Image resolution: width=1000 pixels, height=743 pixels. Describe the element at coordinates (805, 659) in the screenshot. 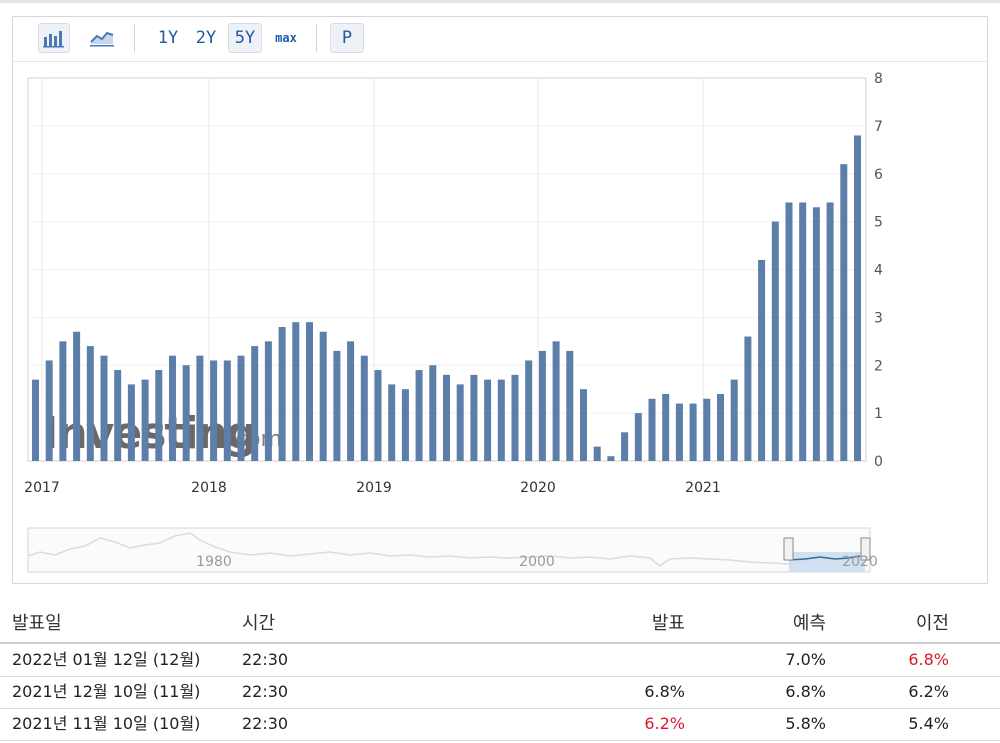

I see `row-forecast: 7.0%` at that location.